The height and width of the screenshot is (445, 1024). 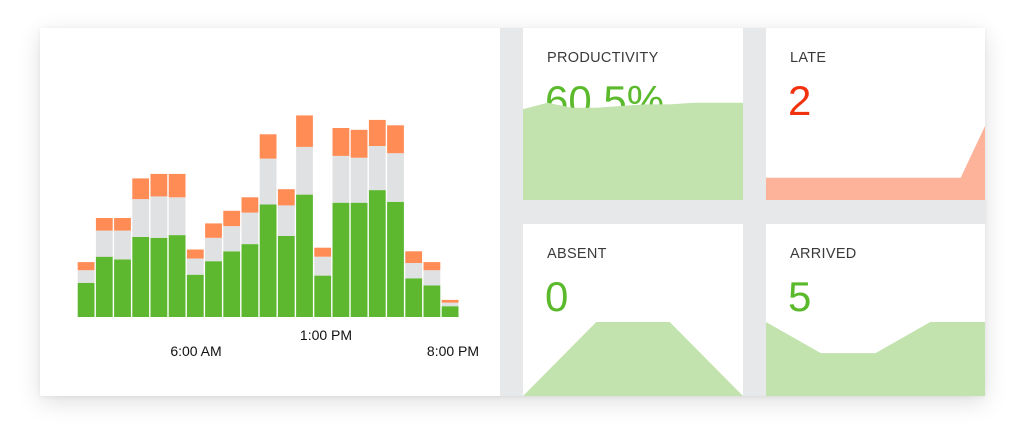 I want to click on absent-sparkline, so click(x=633, y=359).